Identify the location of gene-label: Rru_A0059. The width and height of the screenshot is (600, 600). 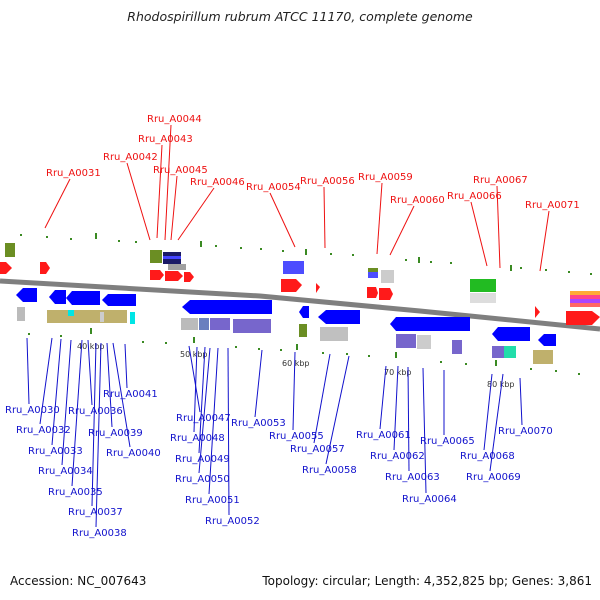
(385, 177).